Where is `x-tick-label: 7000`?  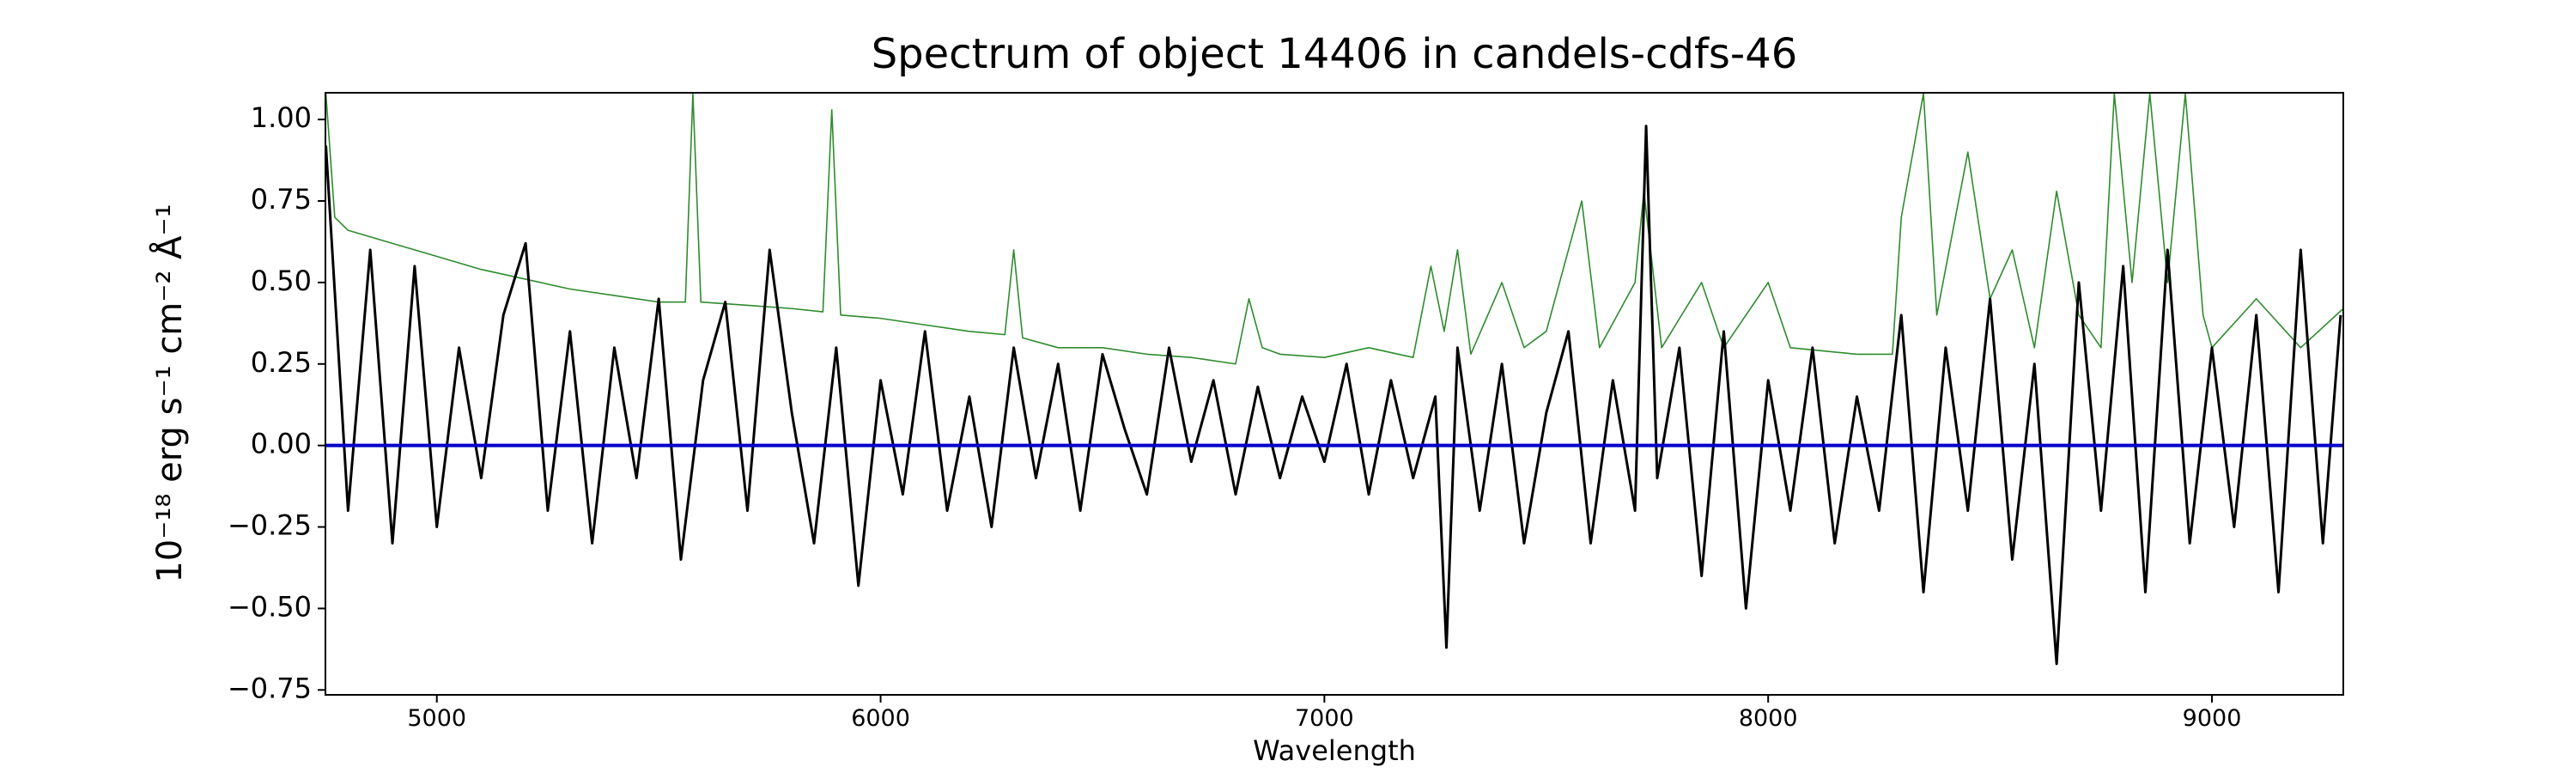
x-tick-label: 7000 is located at coordinates (1324, 718).